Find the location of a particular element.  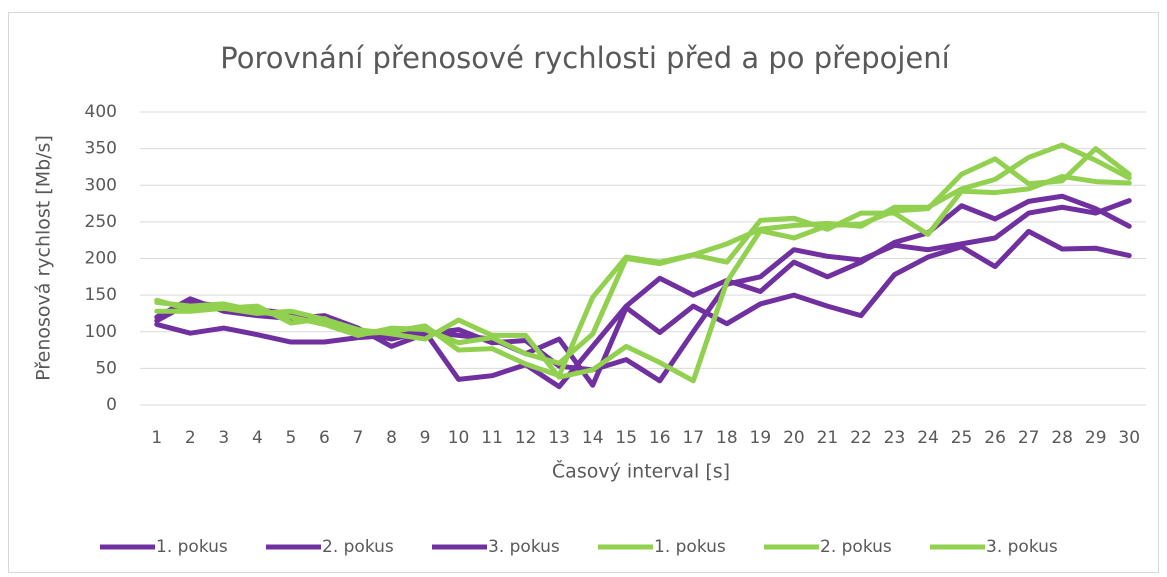

x-tick-label: 12 is located at coordinates (526, 438).